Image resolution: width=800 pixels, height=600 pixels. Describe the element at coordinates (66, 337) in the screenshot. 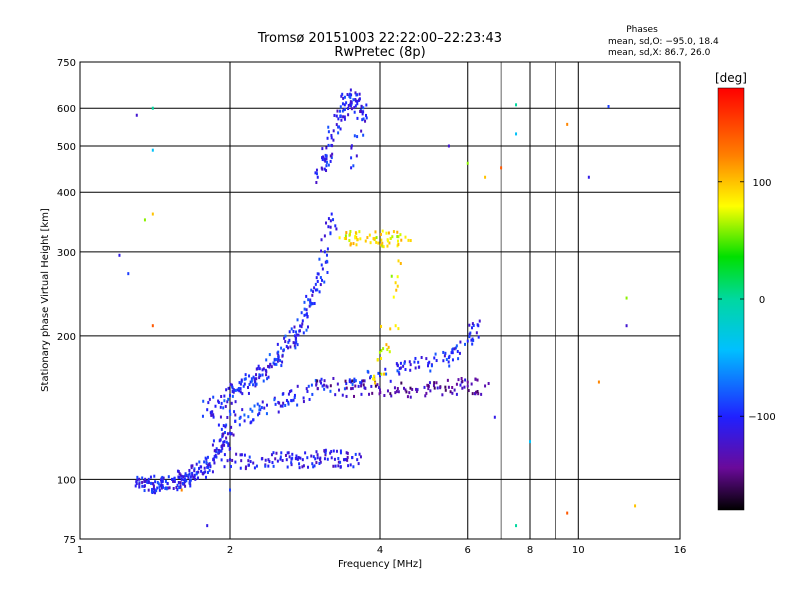

I see `y-tick-label: 200` at that location.